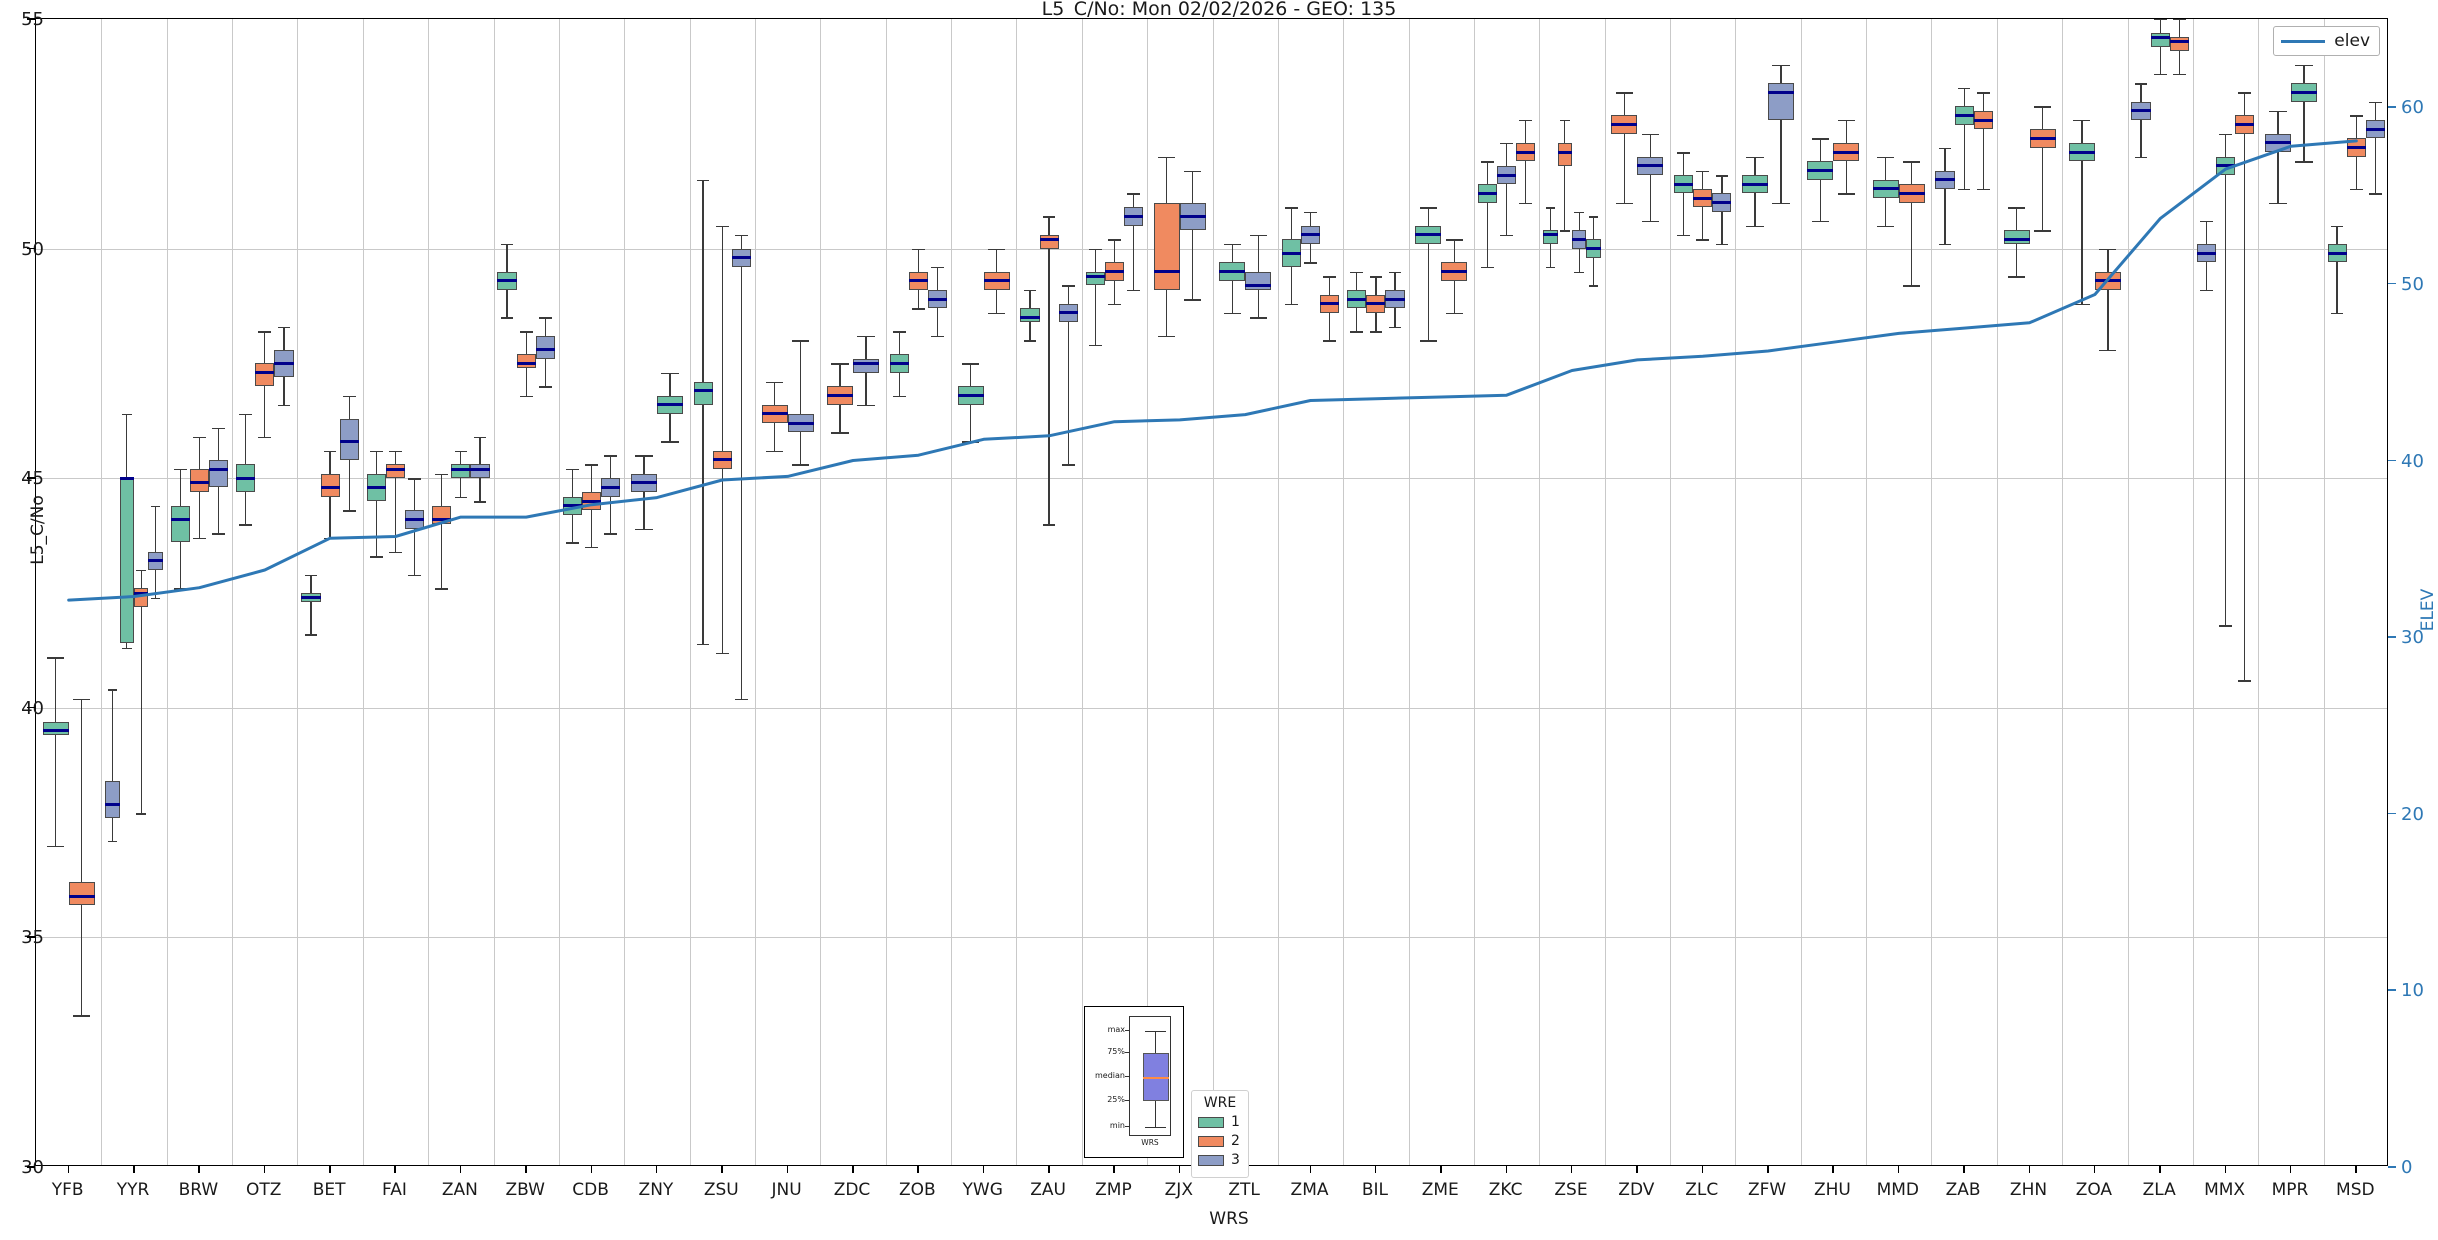  What do you see at coordinates (1963, 1190) in the screenshot?
I see `x-axis-tick-label: ZAB` at bounding box center [1963, 1190].